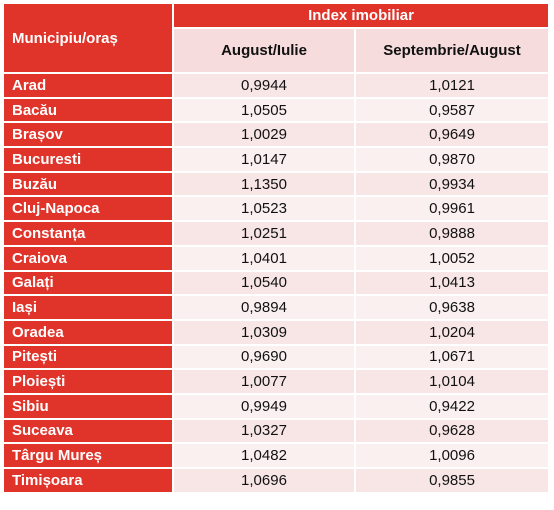 This screenshot has height=510, width=554. I want to click on header-row-sub: August/Iulie Septembrie/August, so click(276, 50).